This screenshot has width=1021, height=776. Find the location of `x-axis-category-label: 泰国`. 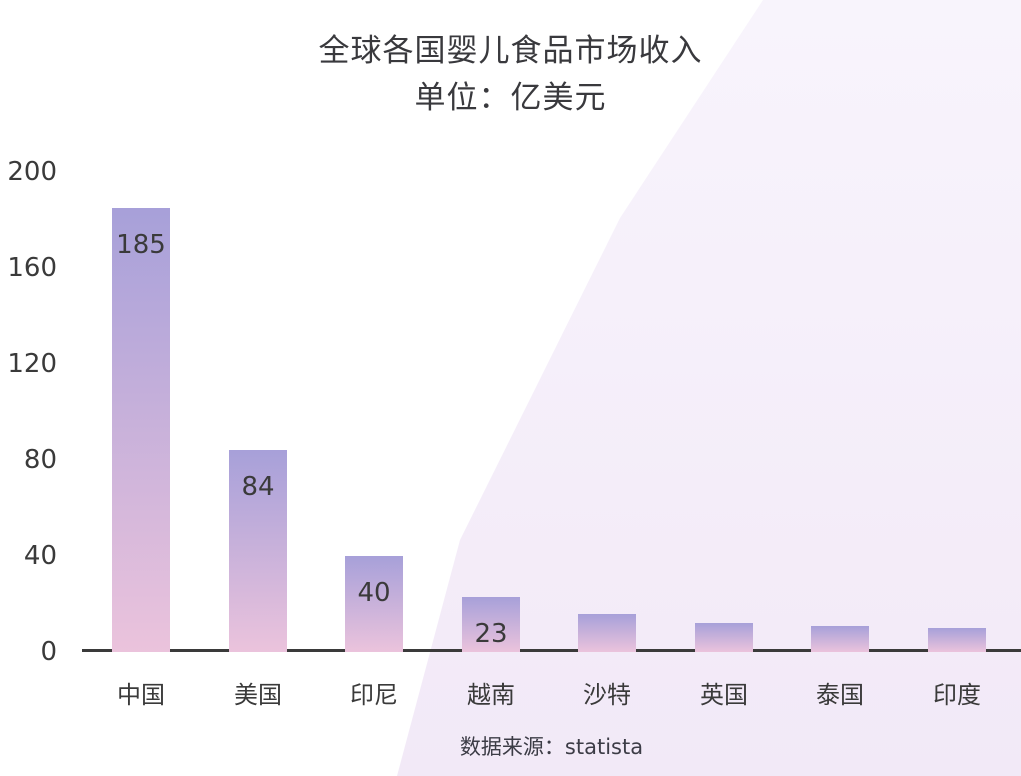

x-axis-category-label: 泰国 is located at coordinates (840, 695).